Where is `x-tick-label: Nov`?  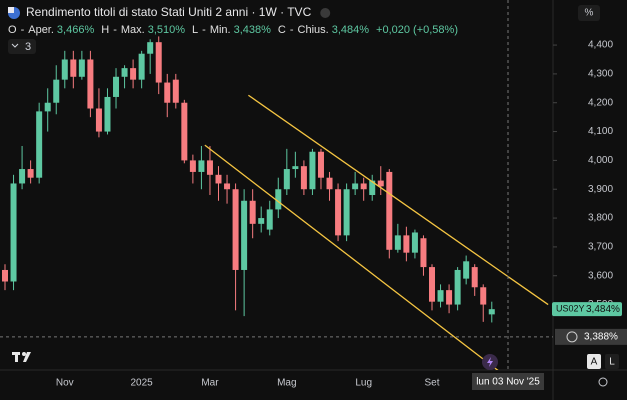
x-tick-label: Nov is located at coordinates (65, 383).